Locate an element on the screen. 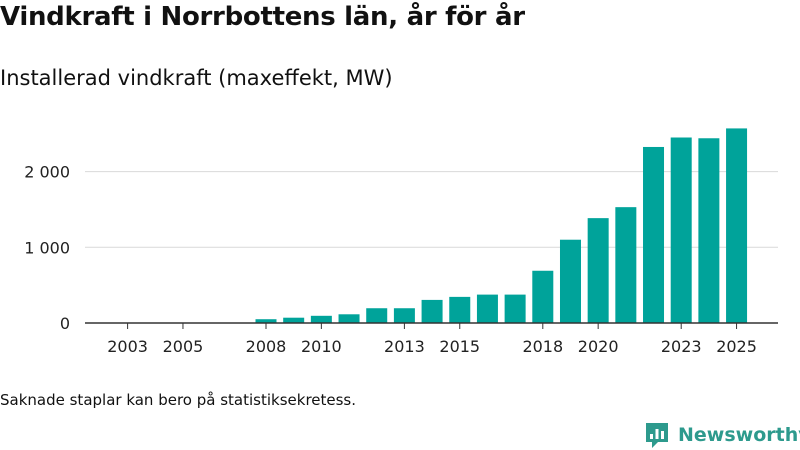 Image resolution: width=800 pixels, height=450 pixels. x-tick-label: 2010 is located at coordinates (321, 346).